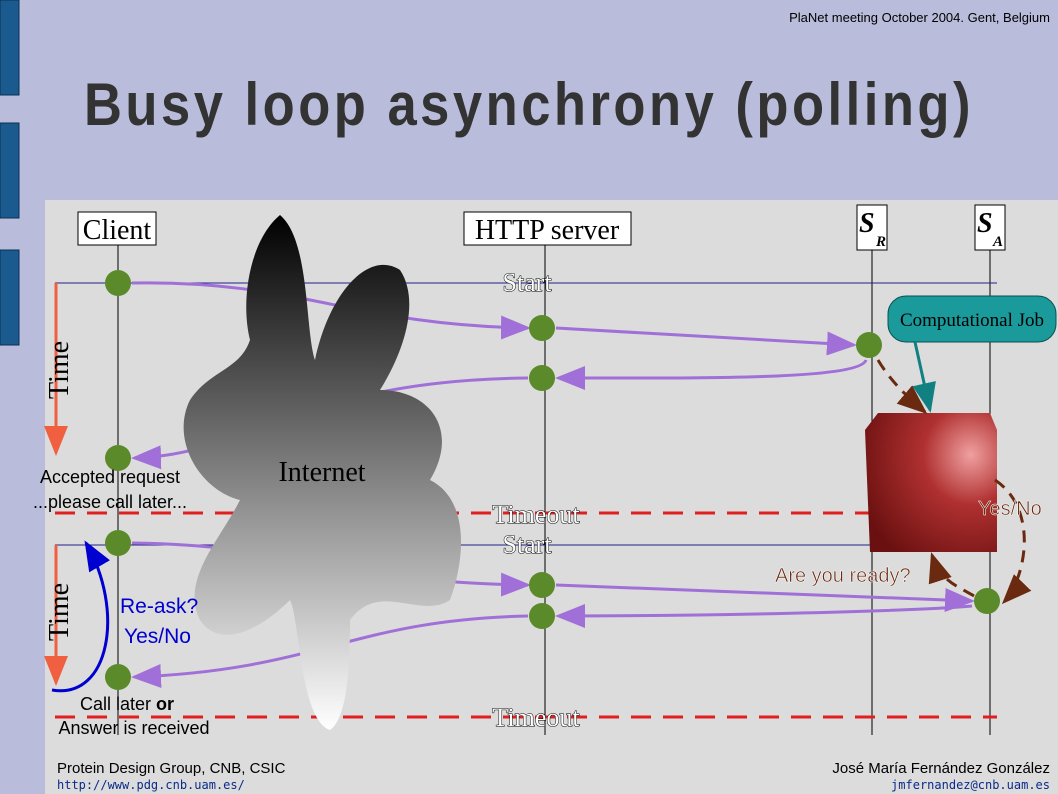  I want to click on lane-label: HTTP server, so click(547, 230).